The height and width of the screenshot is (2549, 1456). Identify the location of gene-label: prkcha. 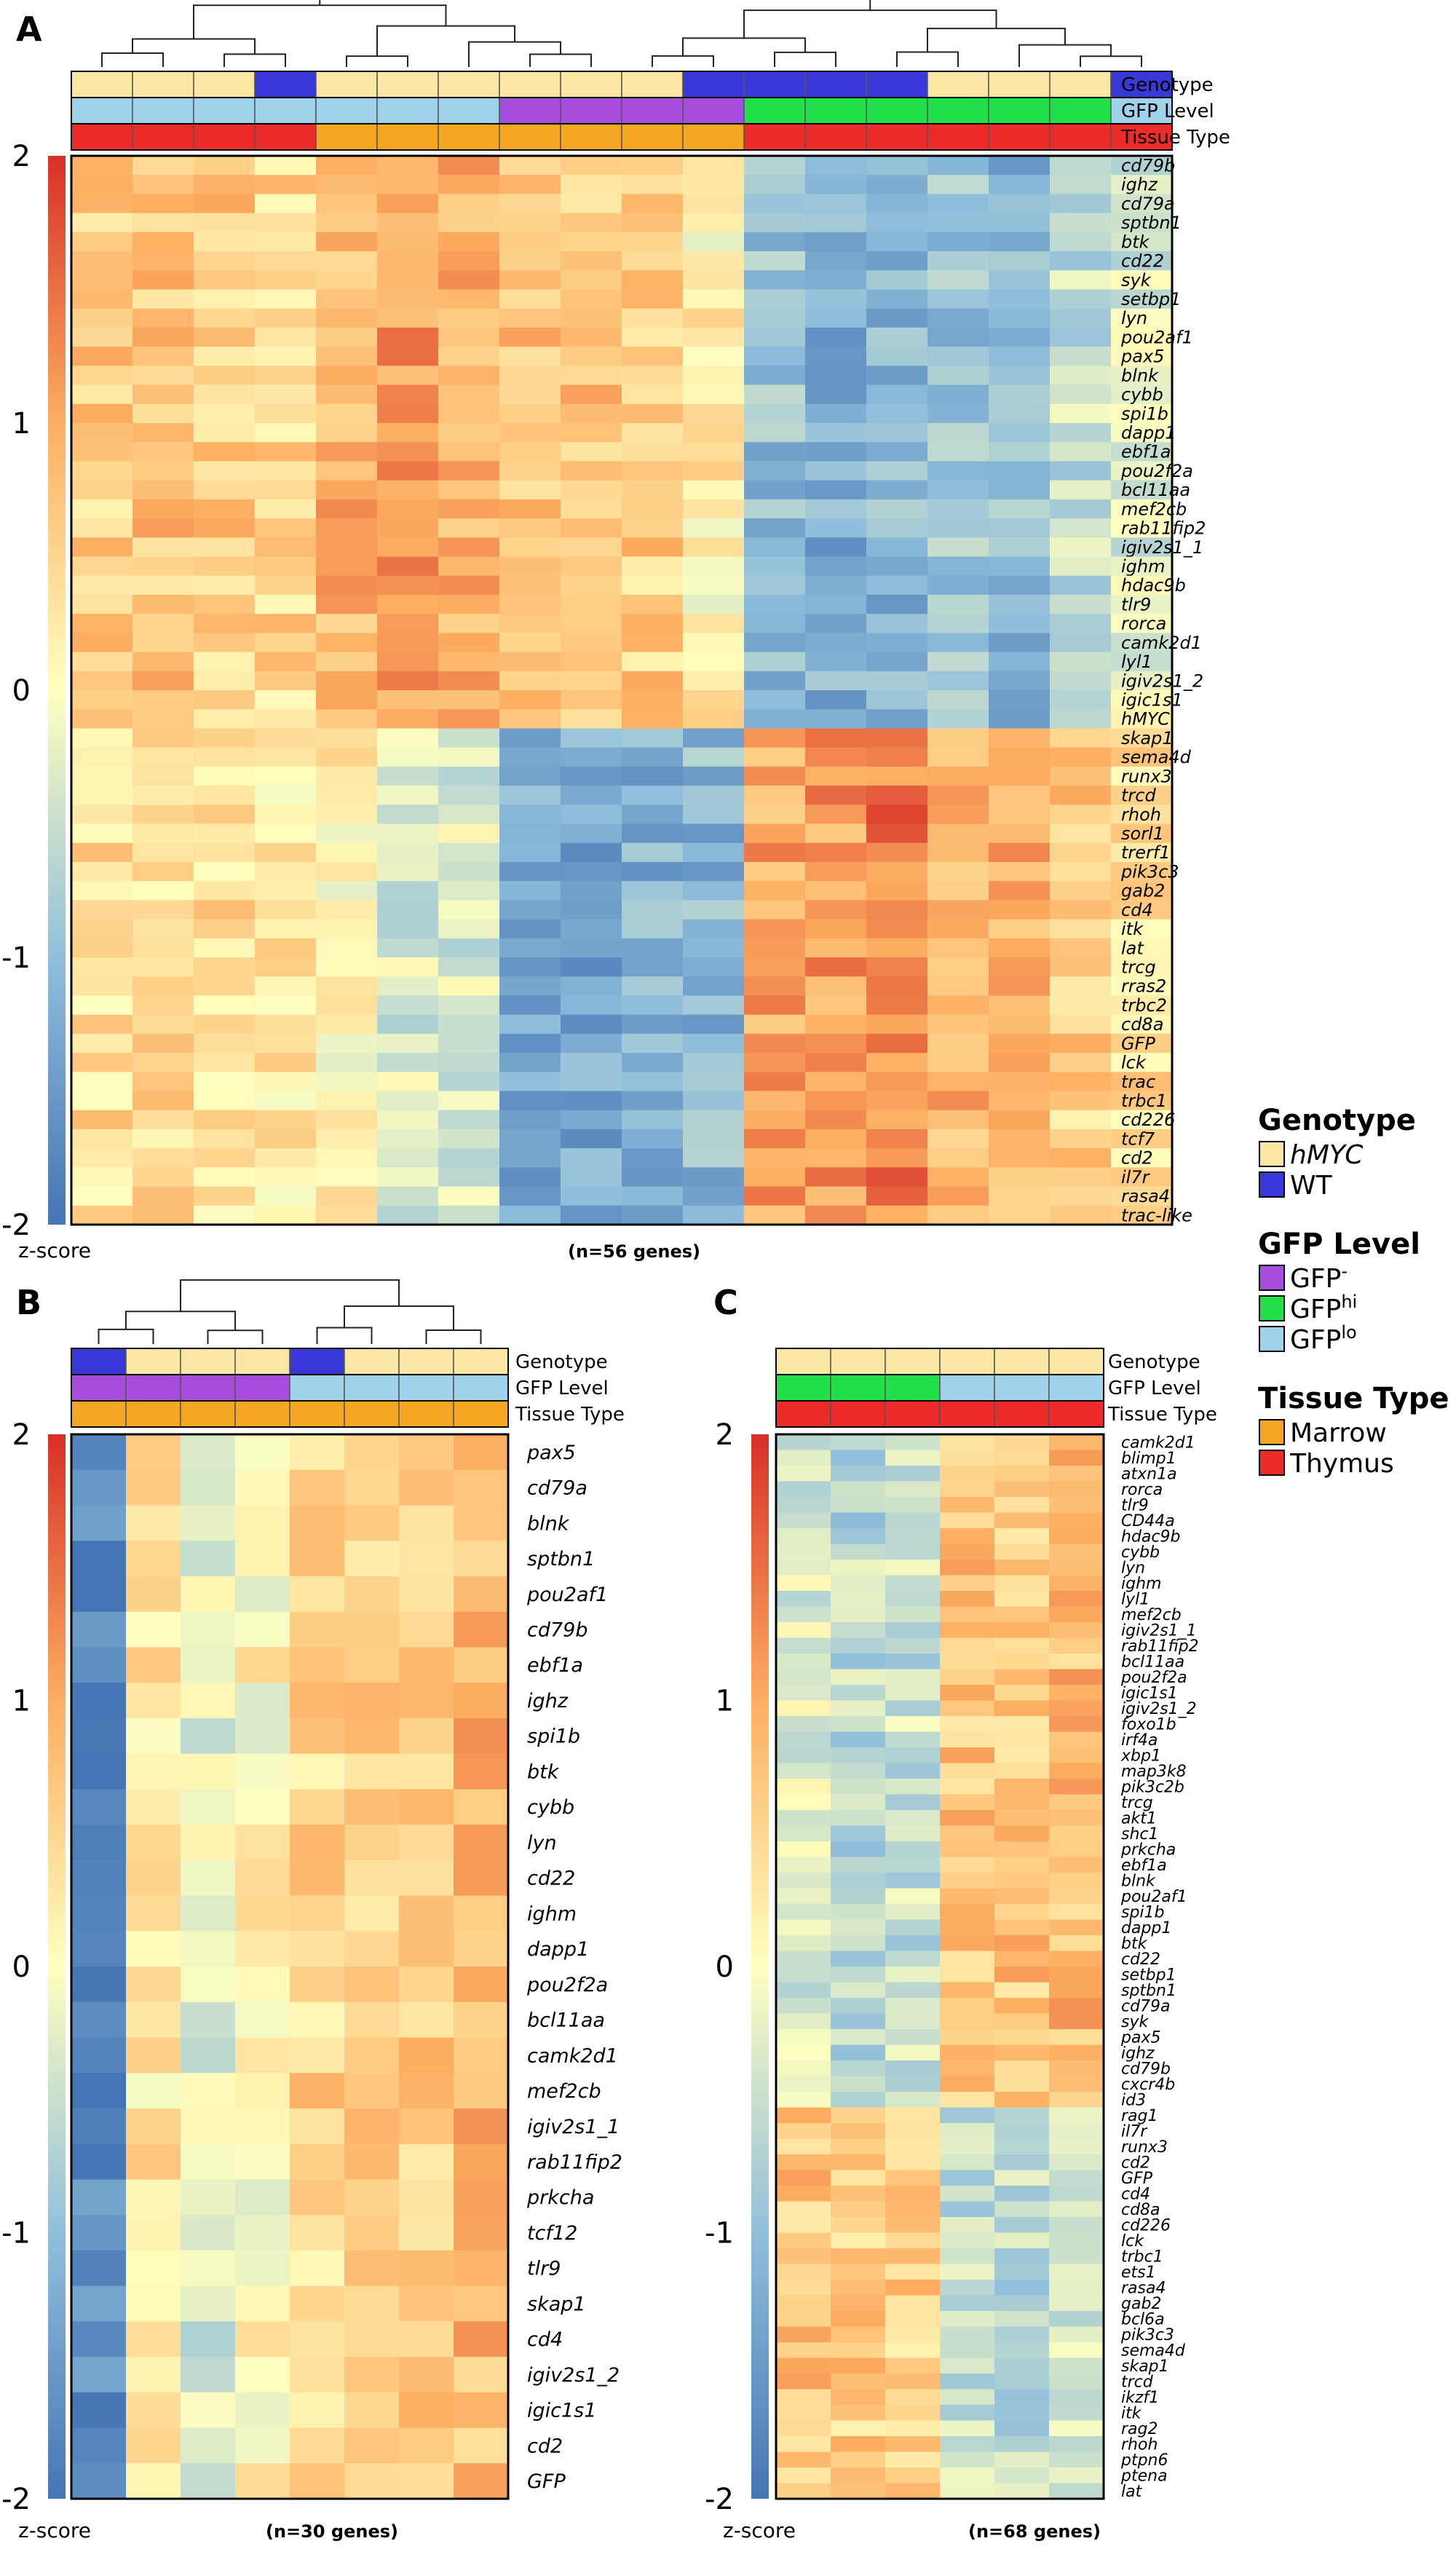
(1148, 1850).